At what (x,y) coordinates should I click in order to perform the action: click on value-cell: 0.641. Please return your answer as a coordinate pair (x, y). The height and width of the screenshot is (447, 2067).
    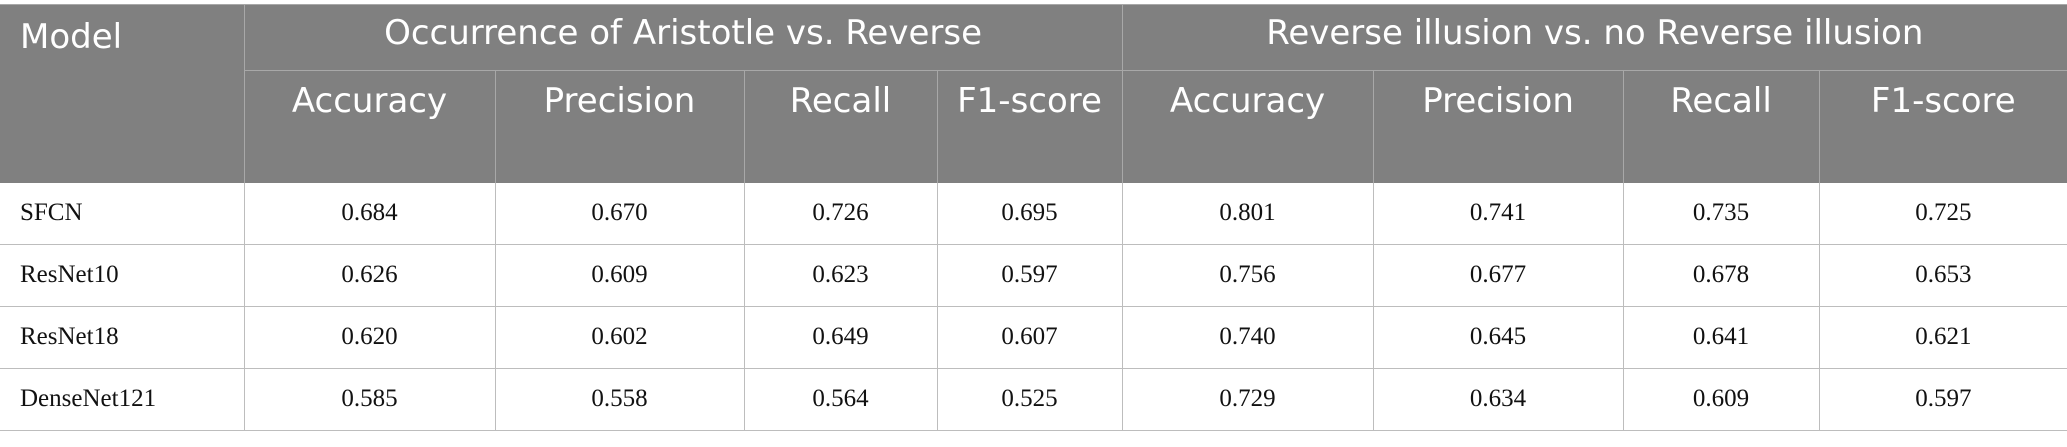
    Looking at the image, I should click on (1721, 337).